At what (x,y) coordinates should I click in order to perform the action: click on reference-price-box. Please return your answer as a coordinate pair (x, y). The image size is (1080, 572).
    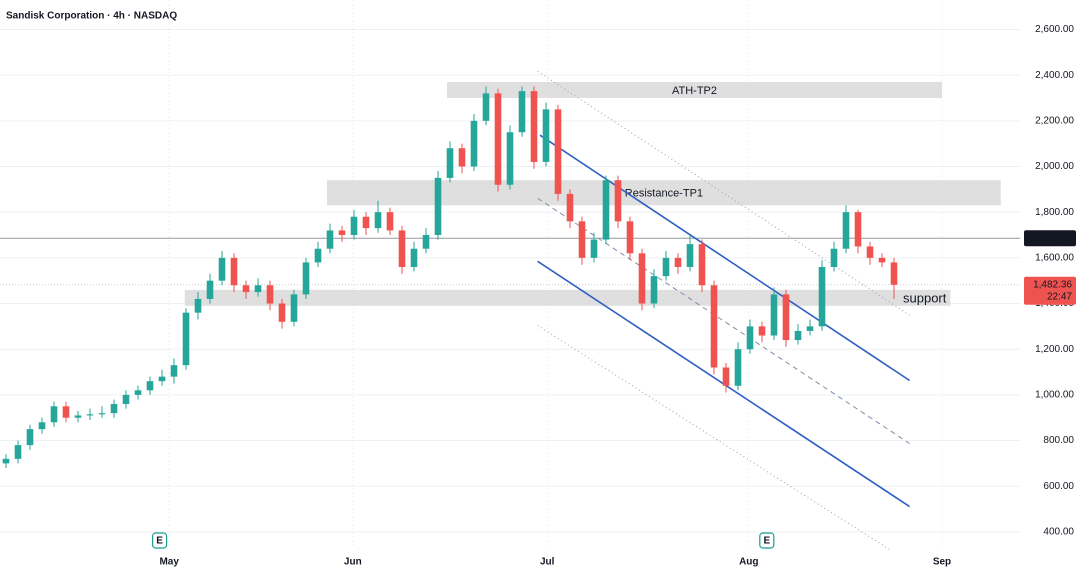
    Looking at the image, I should click on (1050, 238).